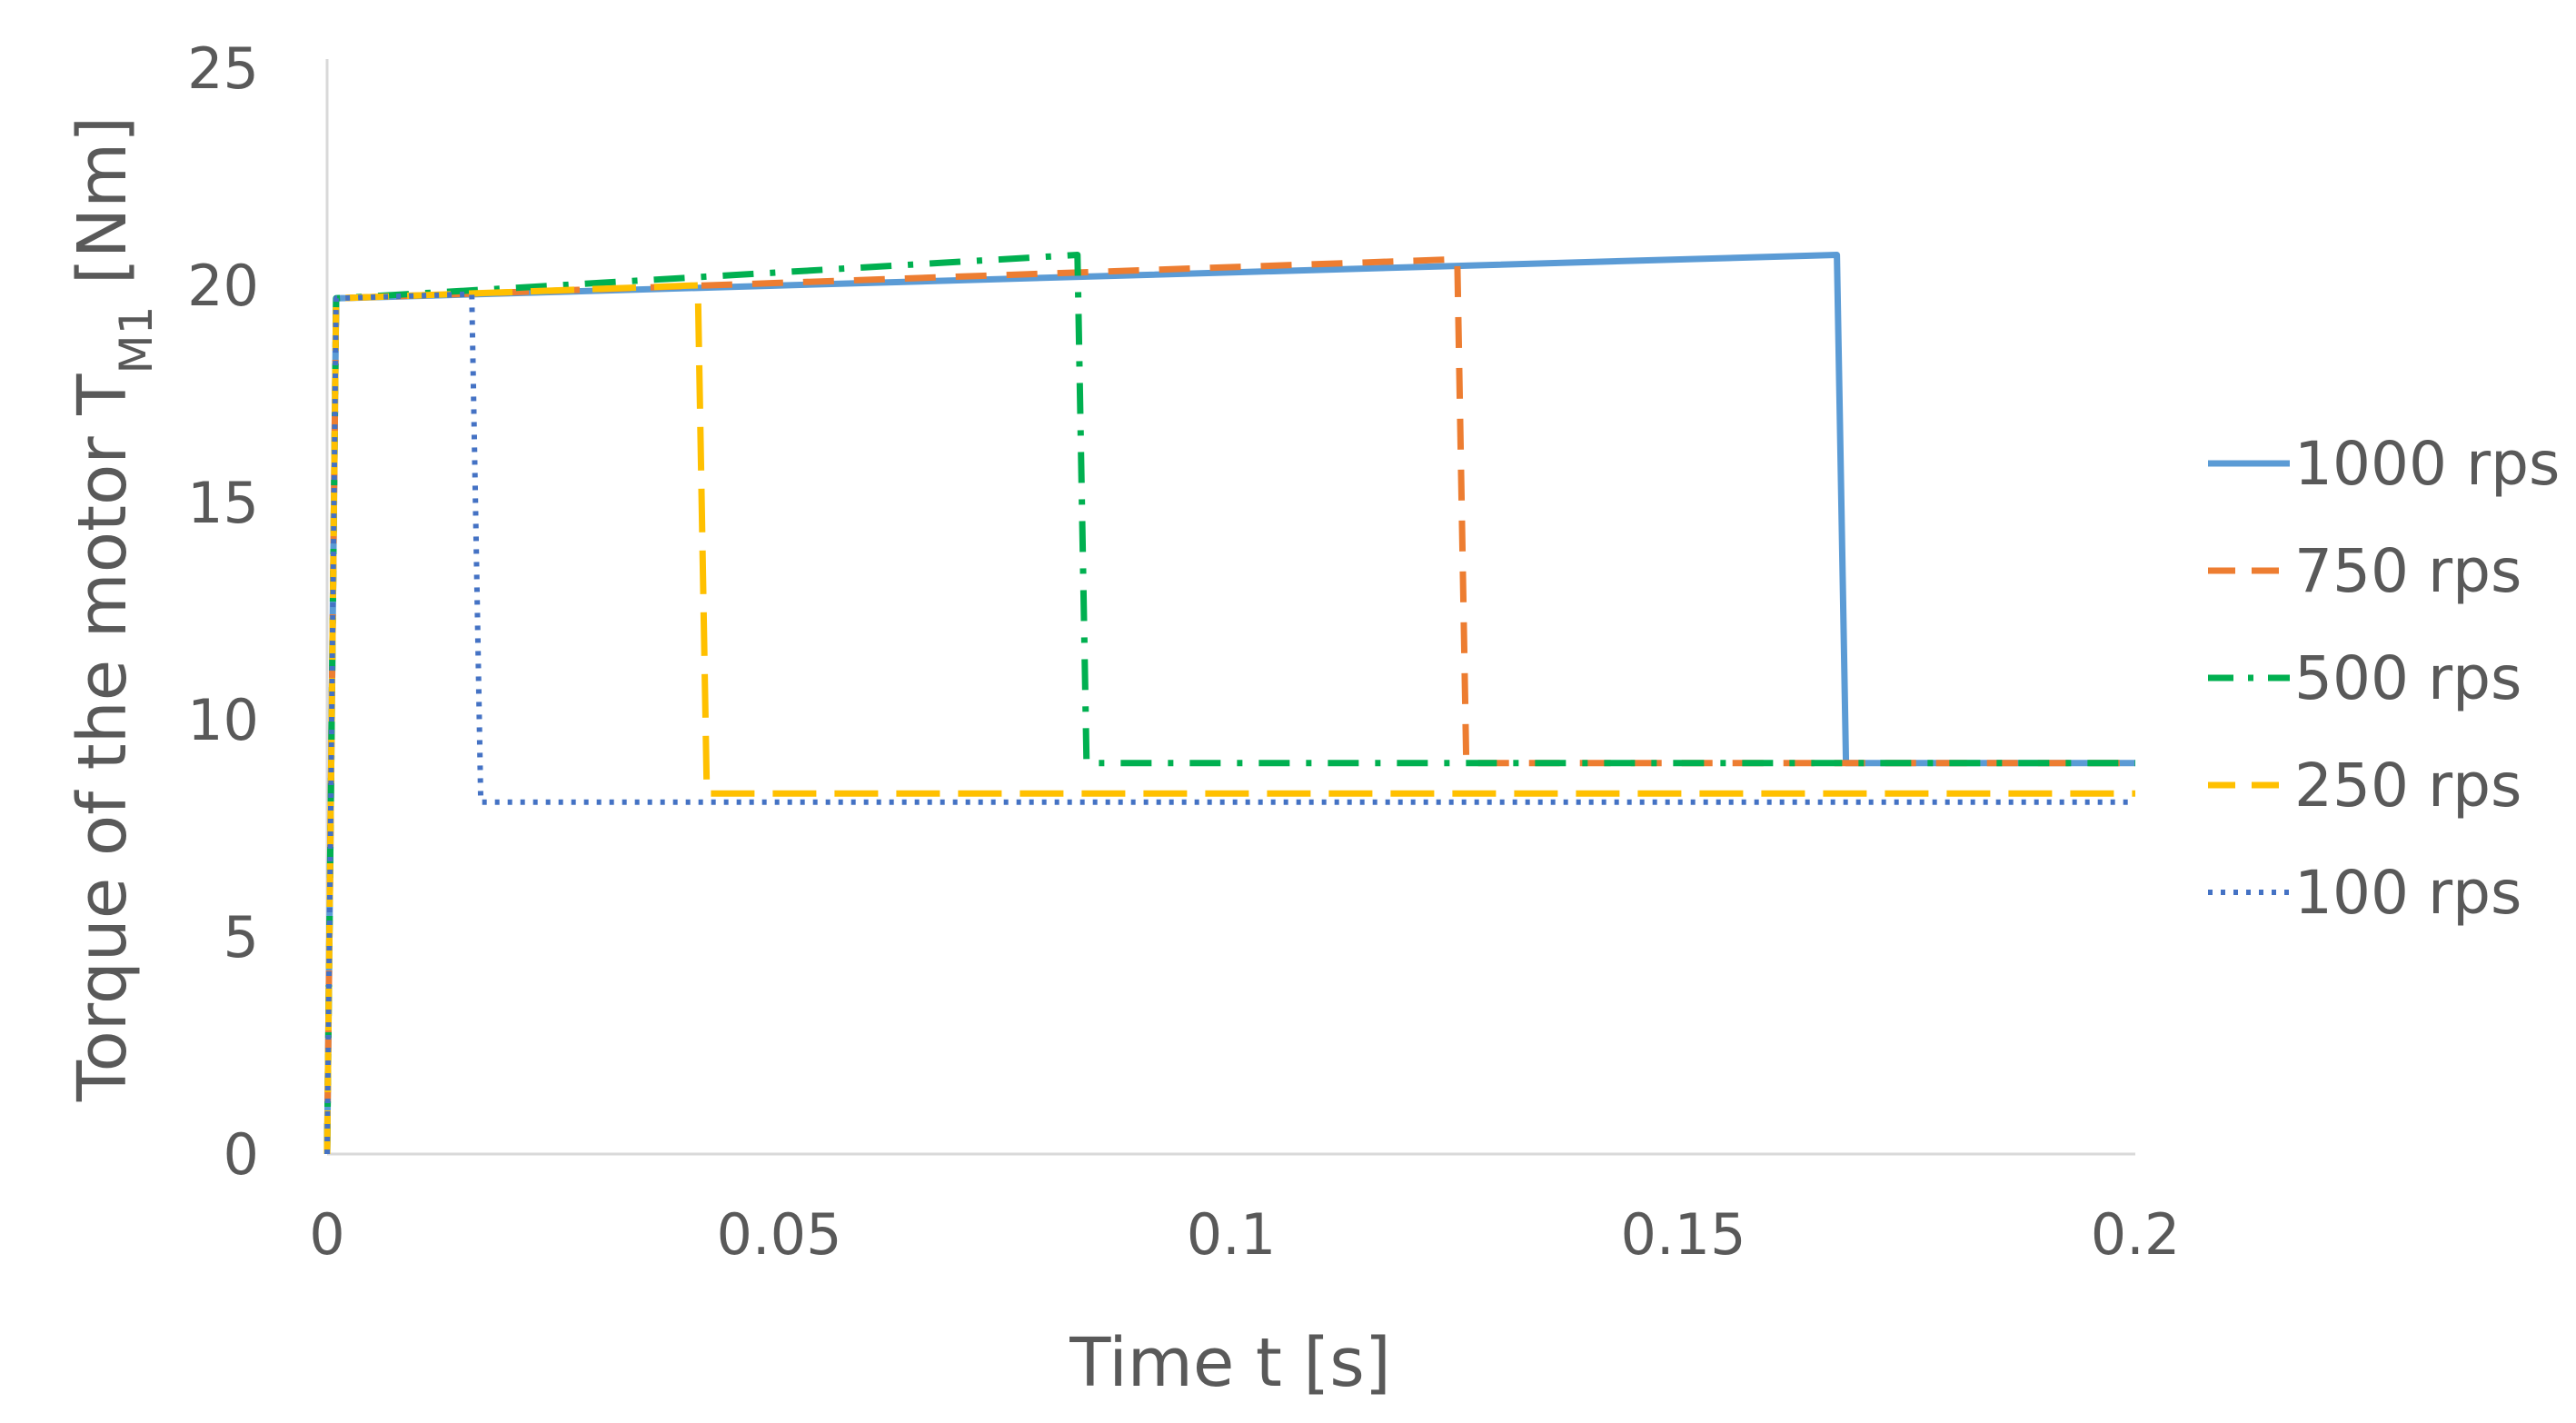 This screenshot has width=2576, height=1423. What do you see at coordinates (326, 1234) in the screenshot?
I see `x-tick-label: 0` at bounding box center [326, 1234].